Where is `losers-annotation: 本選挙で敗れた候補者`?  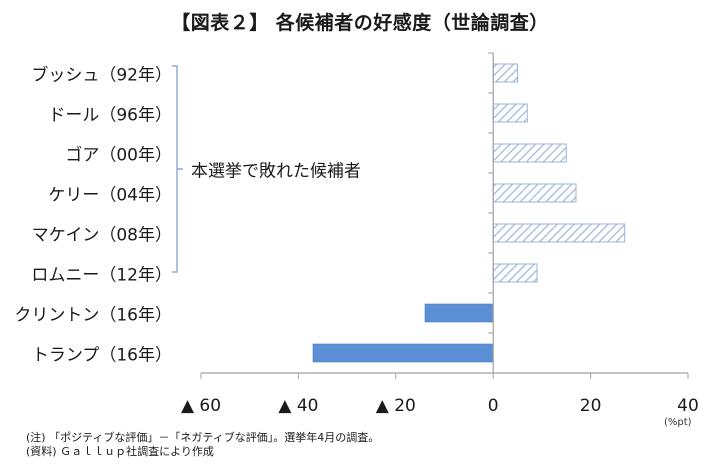 losers-annotation: 本選挙で敗れた候補者 is located at coordinates (276, 171).